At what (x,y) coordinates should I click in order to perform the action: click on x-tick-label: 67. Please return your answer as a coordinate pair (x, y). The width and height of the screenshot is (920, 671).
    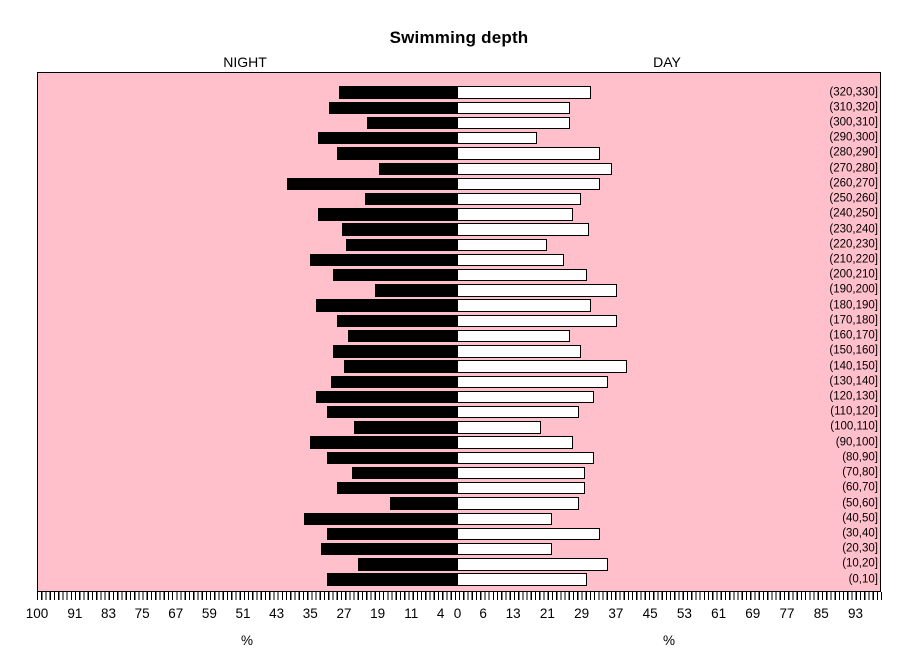
    Looking at the image, I should click on (176, 613).